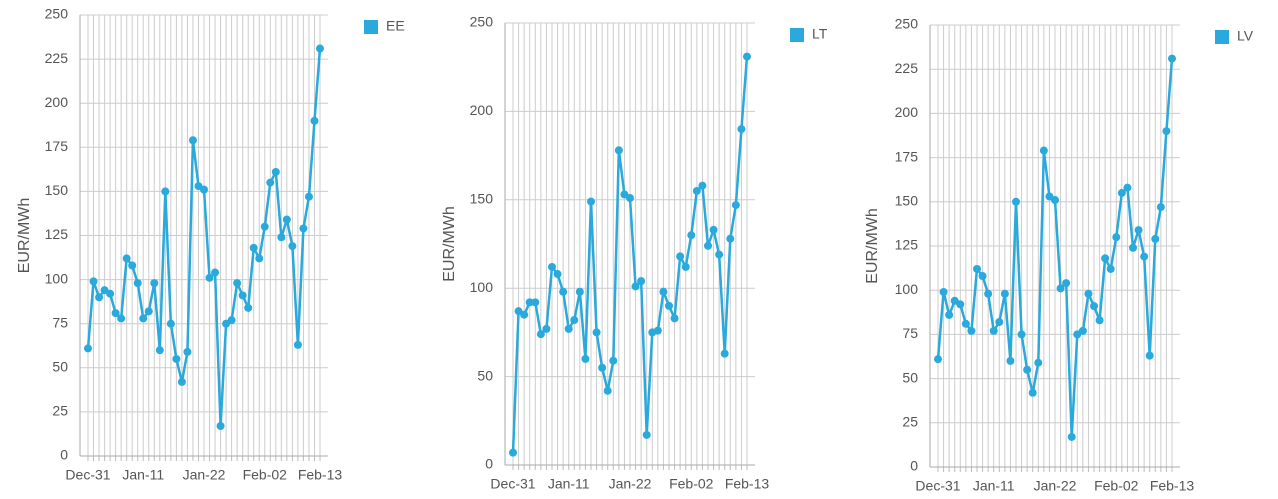  I want to click on x-tick-label: Jan-11, so click(569, 484).